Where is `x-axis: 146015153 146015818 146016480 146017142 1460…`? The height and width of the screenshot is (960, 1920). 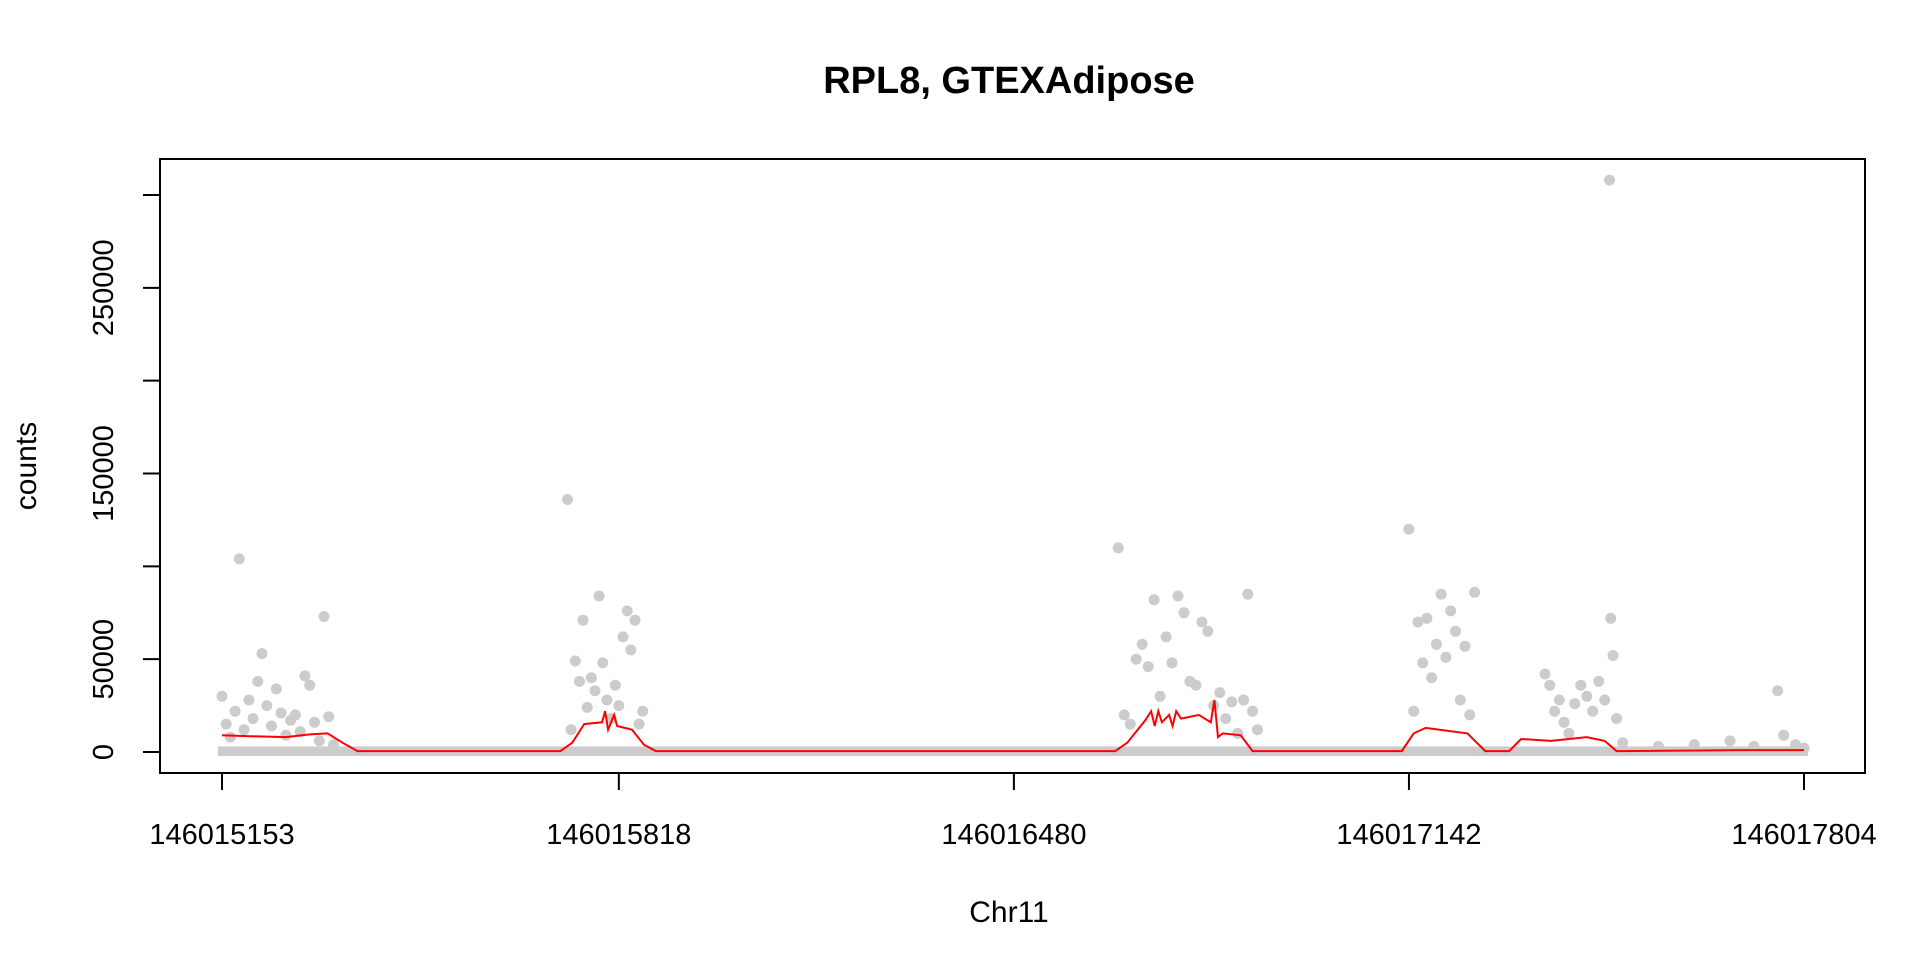 x-axis: 146015153 146015818 146016480 146017142 1460… is located at coordinates (1013, 811).